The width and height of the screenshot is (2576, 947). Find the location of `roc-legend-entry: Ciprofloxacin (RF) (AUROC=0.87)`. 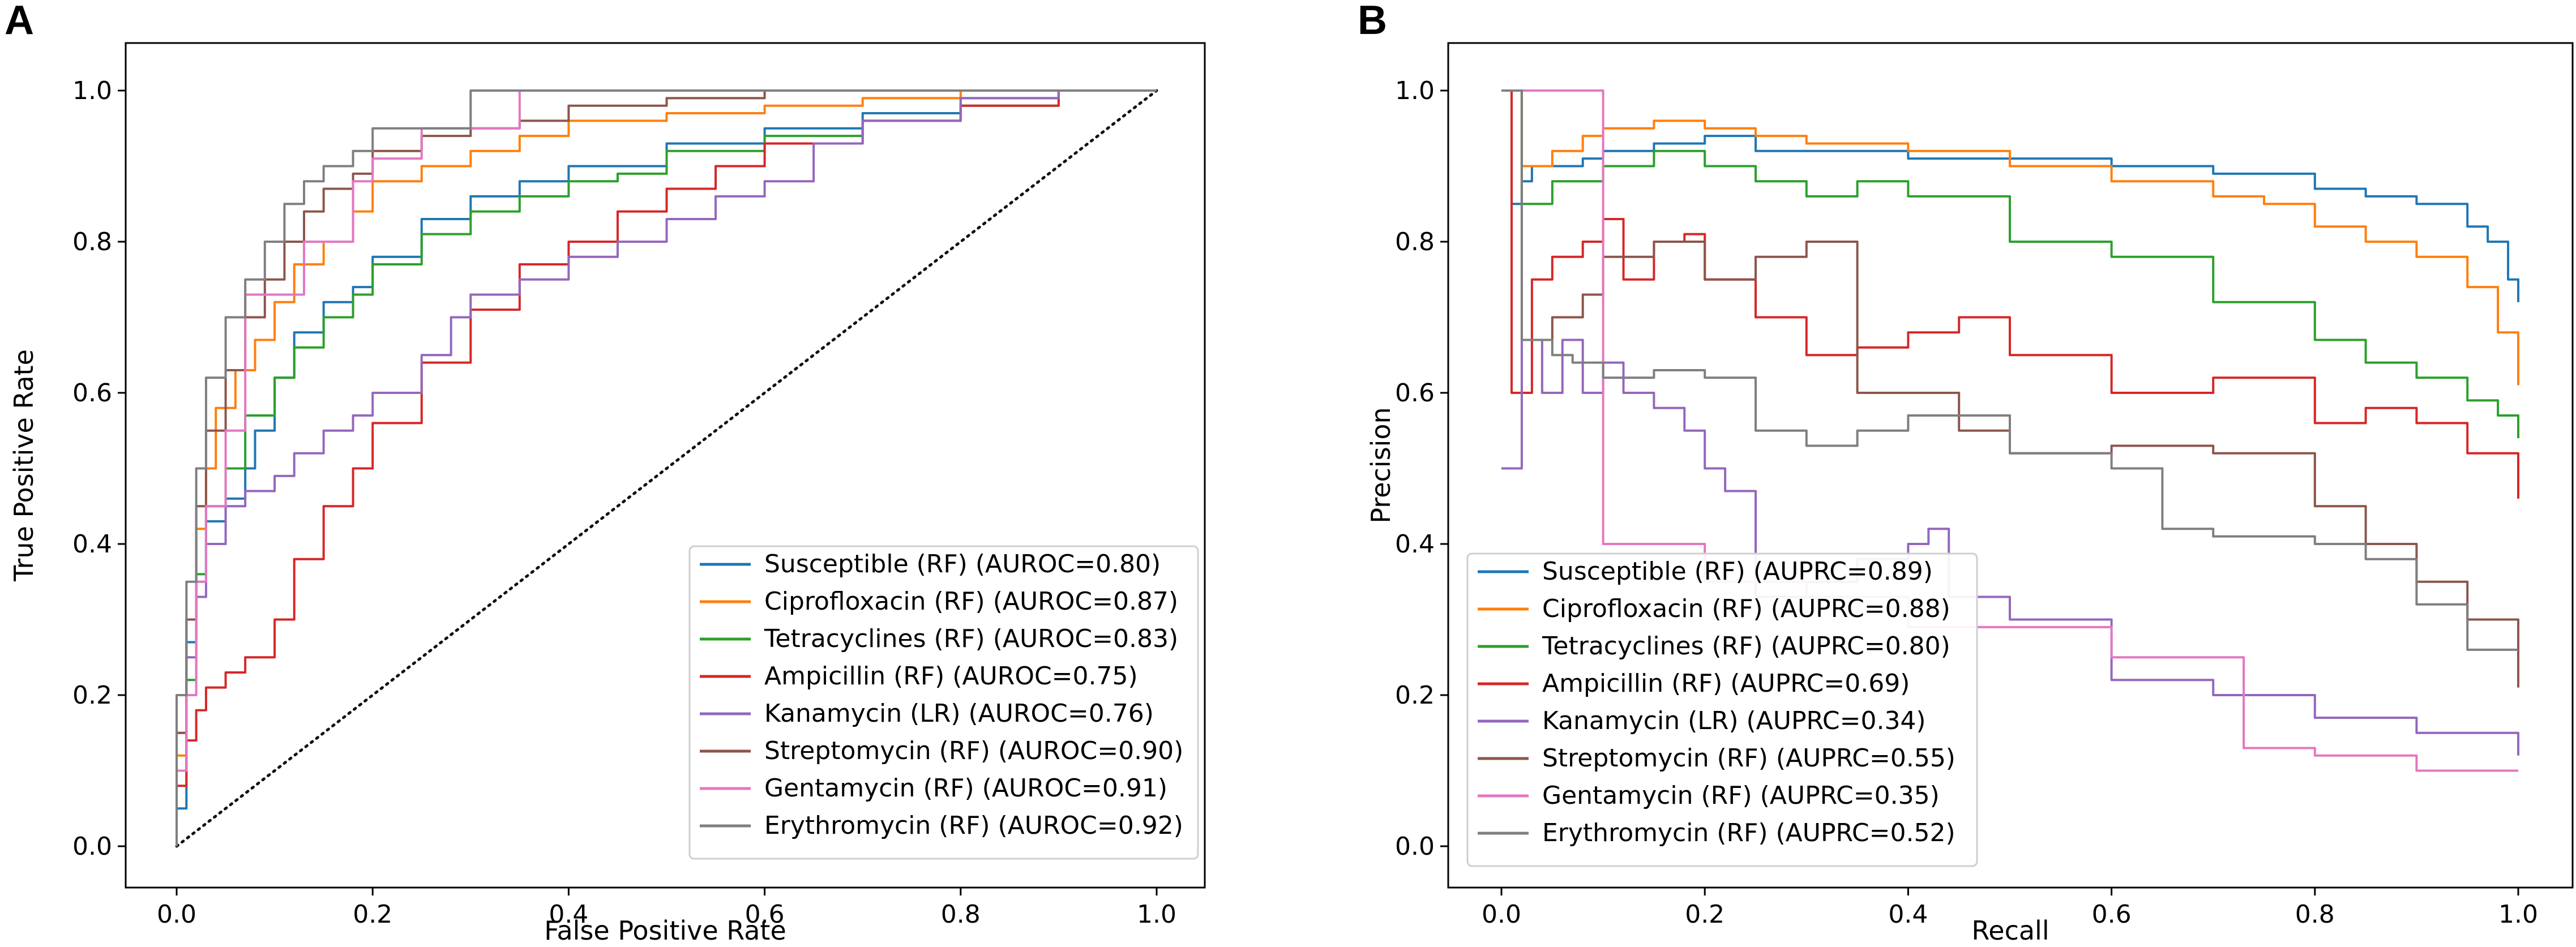

roc-legend-entry: Ciprofloxacin (RF) (AUROC=0.87) is located at coordinates (971, 601).